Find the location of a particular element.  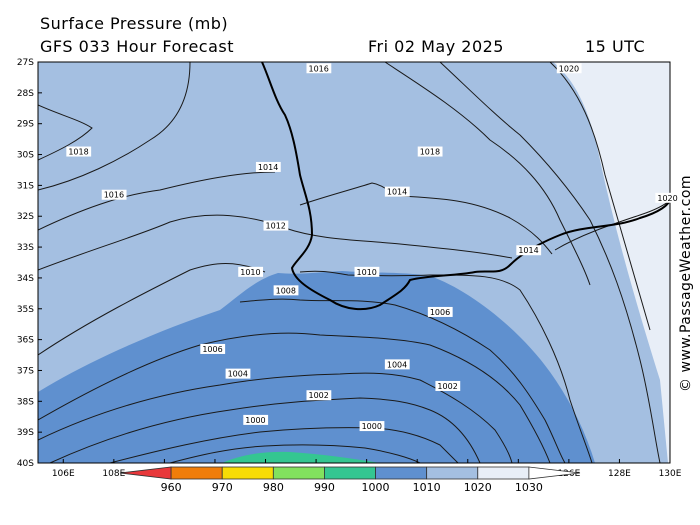

isobar-label: 1006 is located at coordinates (440, 311).